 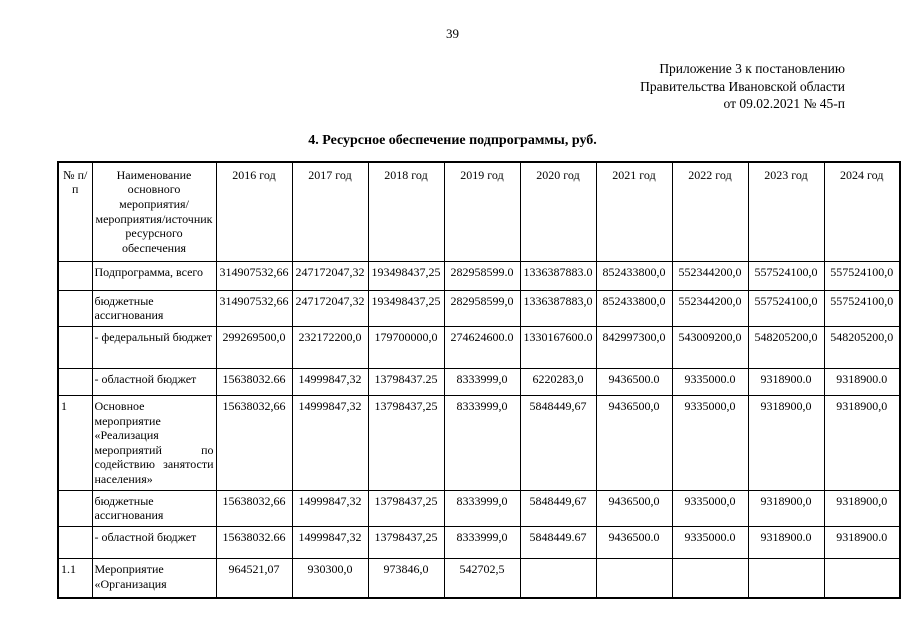 What do you see at coordinates (482, 211) in the screenshot?
I see `column-header-5: 2019 год` at bounding box center [482, 211].